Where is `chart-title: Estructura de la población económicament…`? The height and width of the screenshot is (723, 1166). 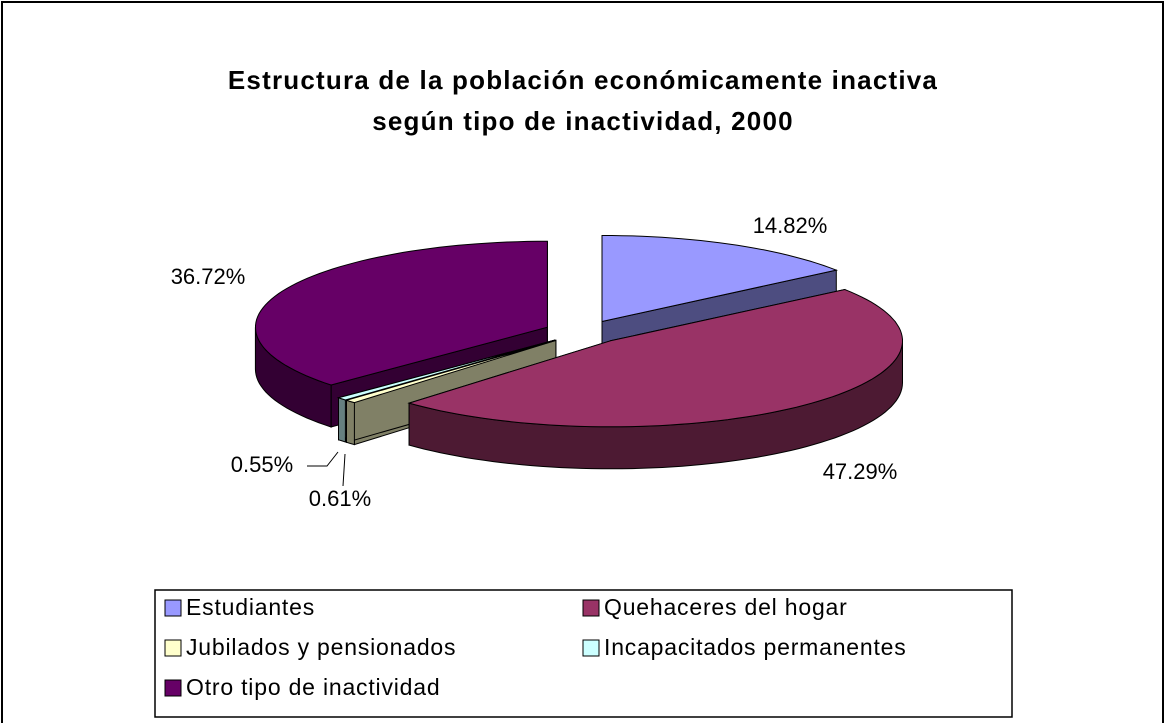
chart-title: Estructura de la población económicament… is located at coordinates (583, 100).